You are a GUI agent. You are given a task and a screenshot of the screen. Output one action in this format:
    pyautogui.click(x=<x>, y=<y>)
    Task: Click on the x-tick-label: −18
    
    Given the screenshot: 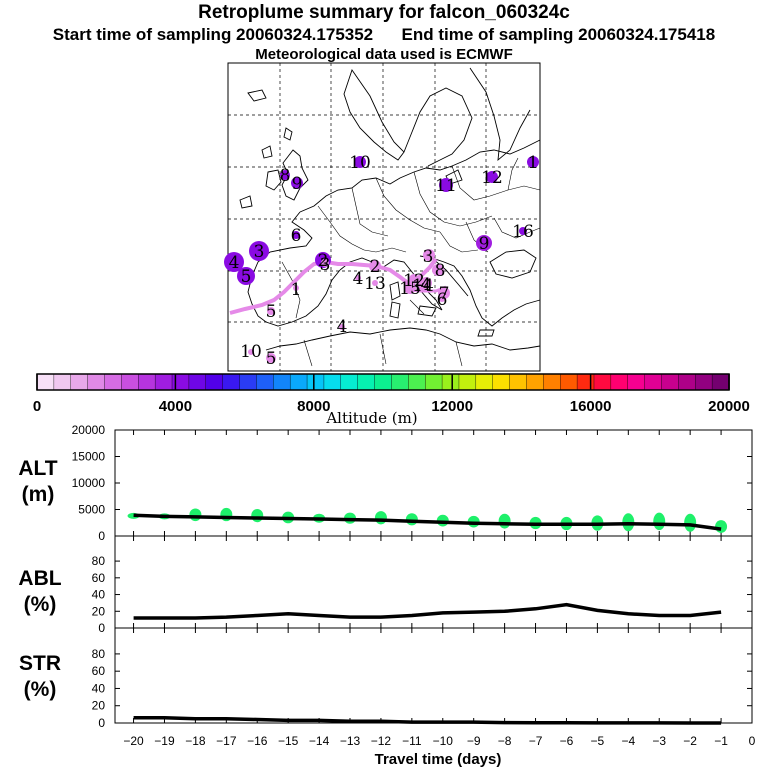 What is the action you would take?
    pyautogui.click(x=195, y=741)
    